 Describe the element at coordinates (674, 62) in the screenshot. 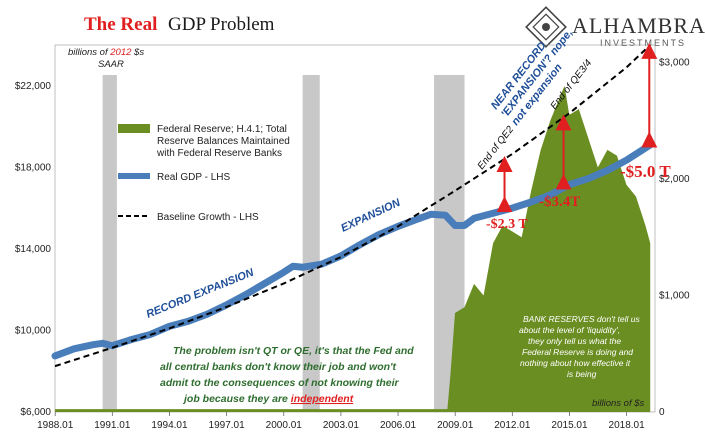

I see `y-right-tick-3: $3,000` at that location.